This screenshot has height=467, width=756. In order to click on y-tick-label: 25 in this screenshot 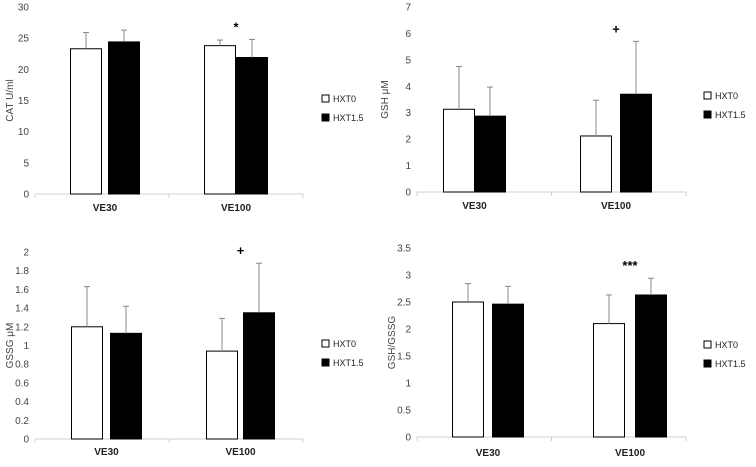, I will do `click(24, 39)`.